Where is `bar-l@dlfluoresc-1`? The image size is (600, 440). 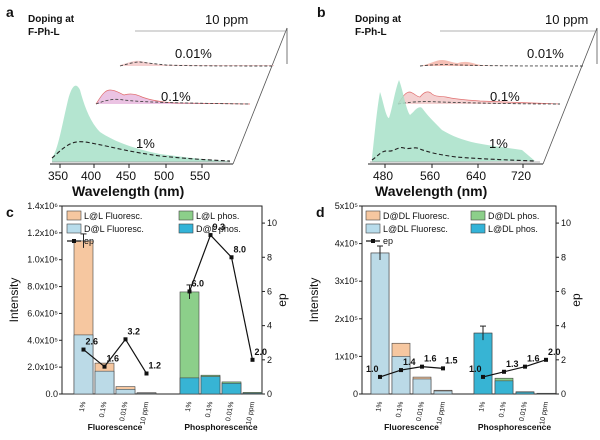 bar-l@dlfluoresc-1 is located at coordinates (401, 375).